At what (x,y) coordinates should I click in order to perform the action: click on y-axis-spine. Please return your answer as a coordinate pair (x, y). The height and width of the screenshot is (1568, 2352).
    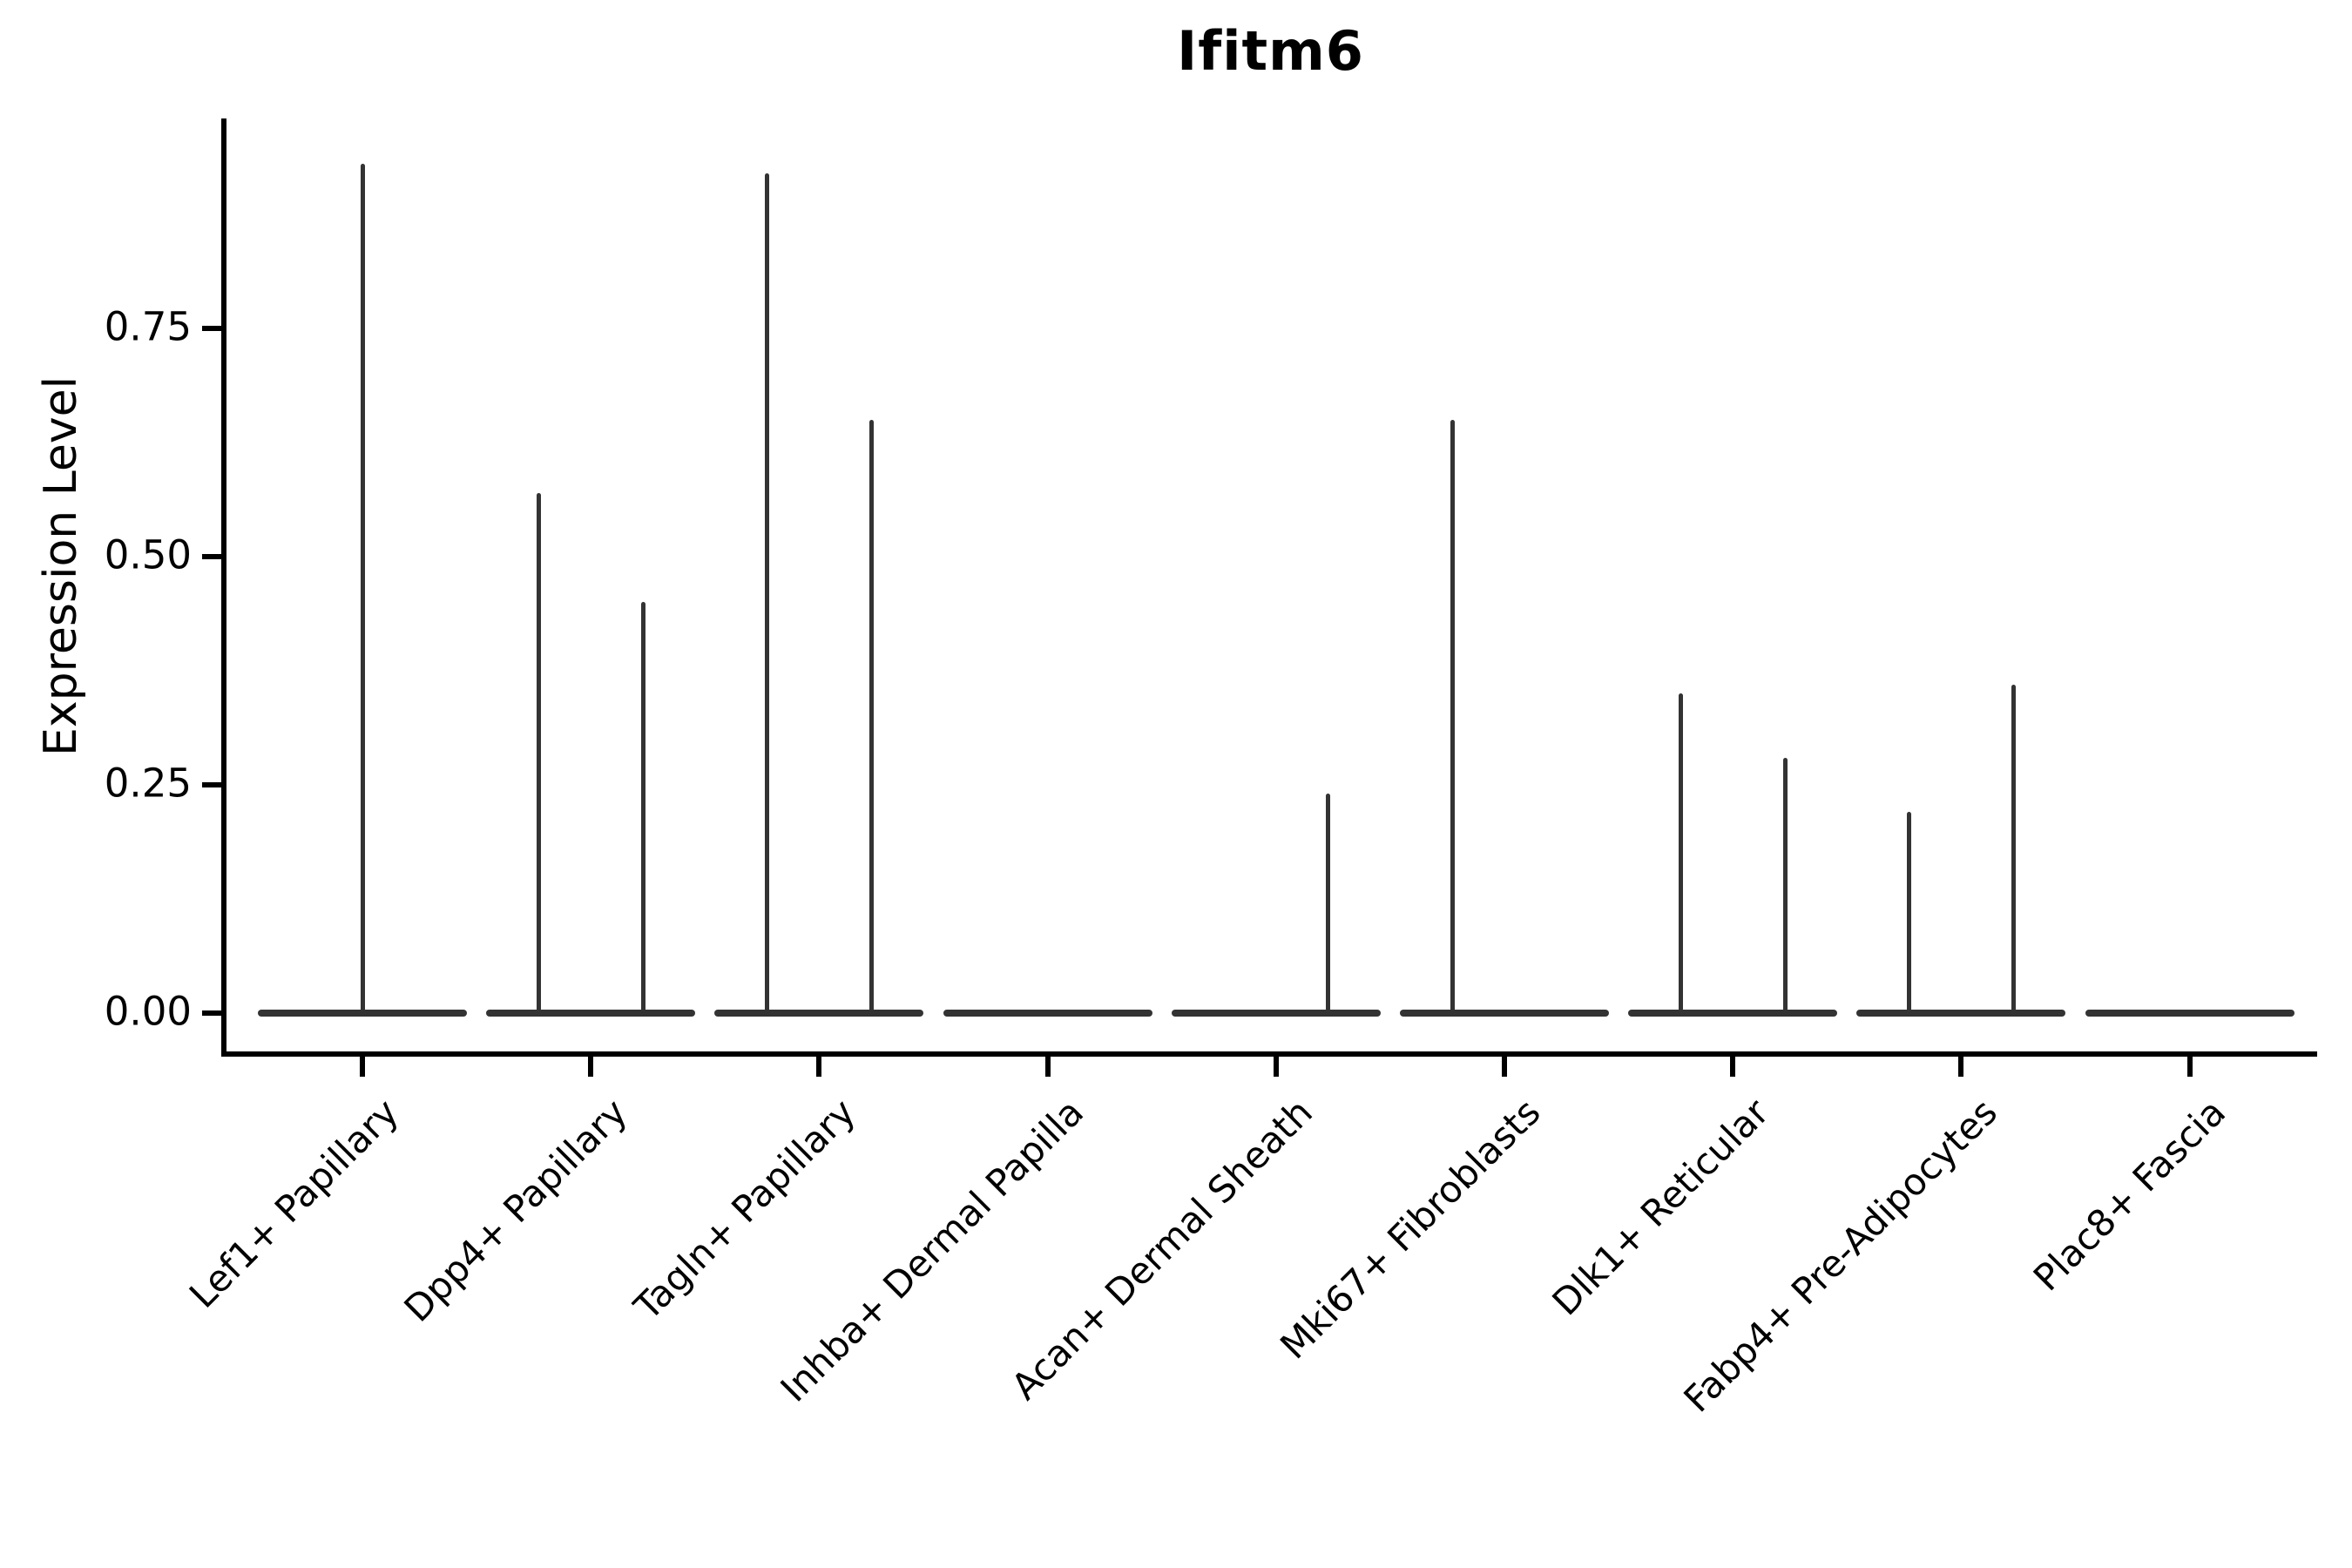
    Looking at the image, I should click on (223, 587).